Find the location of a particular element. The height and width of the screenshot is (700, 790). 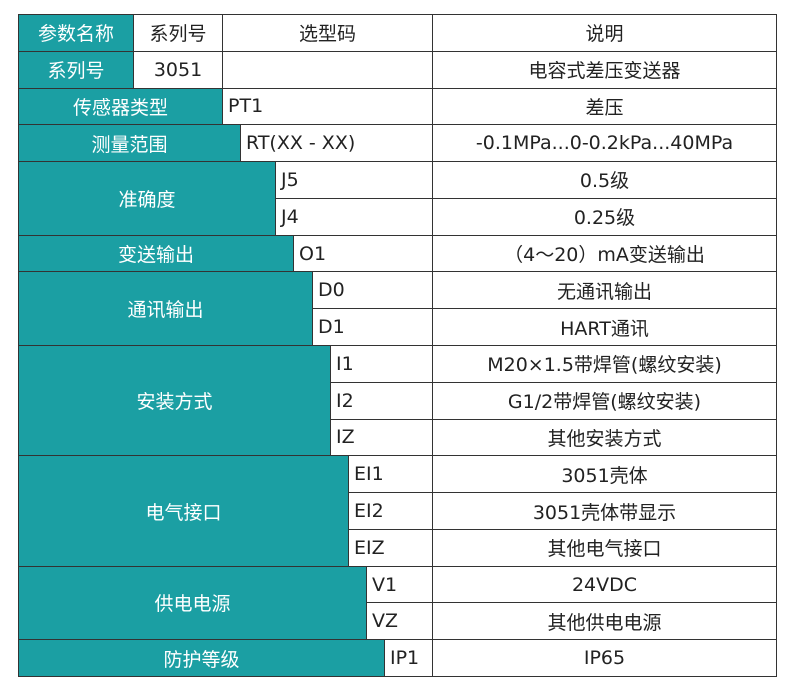

description: （4～20）mA变送输出 is located at coordinates (604, 253).